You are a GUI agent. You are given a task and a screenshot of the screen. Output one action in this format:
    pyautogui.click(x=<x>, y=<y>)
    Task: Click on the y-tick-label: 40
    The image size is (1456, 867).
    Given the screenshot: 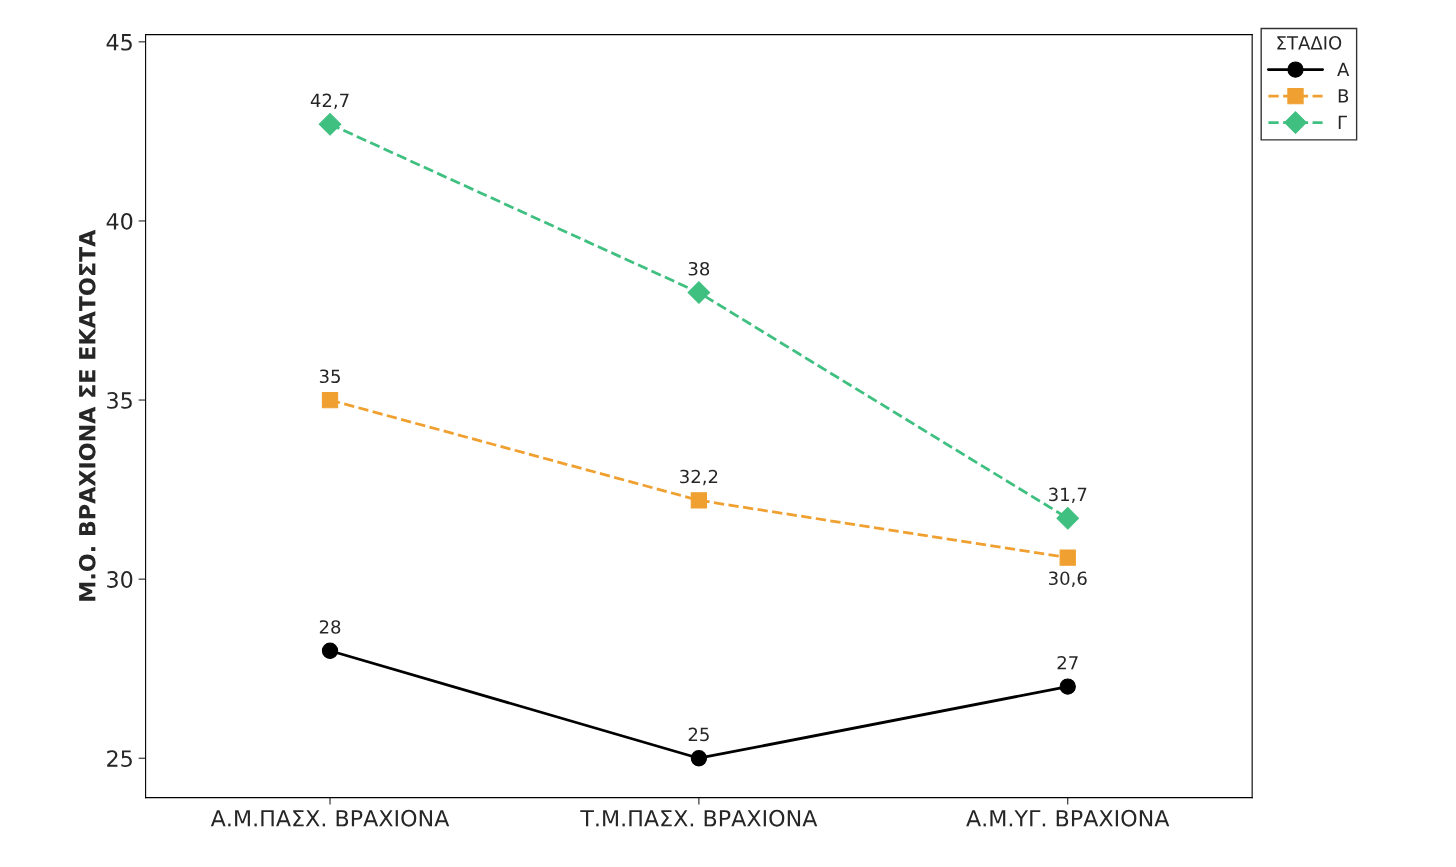 What is the action you would take?
    pyautogui.click(x=119, y=221)
    